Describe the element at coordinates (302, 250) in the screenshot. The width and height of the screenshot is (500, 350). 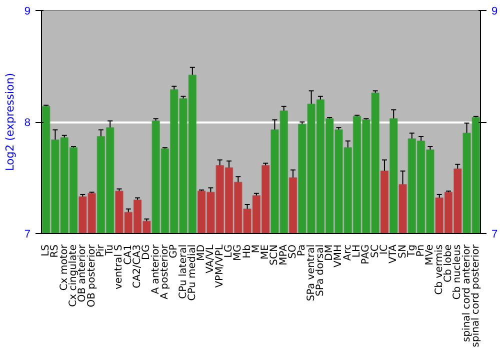
I see `x-tick-label: Pa` at that location.